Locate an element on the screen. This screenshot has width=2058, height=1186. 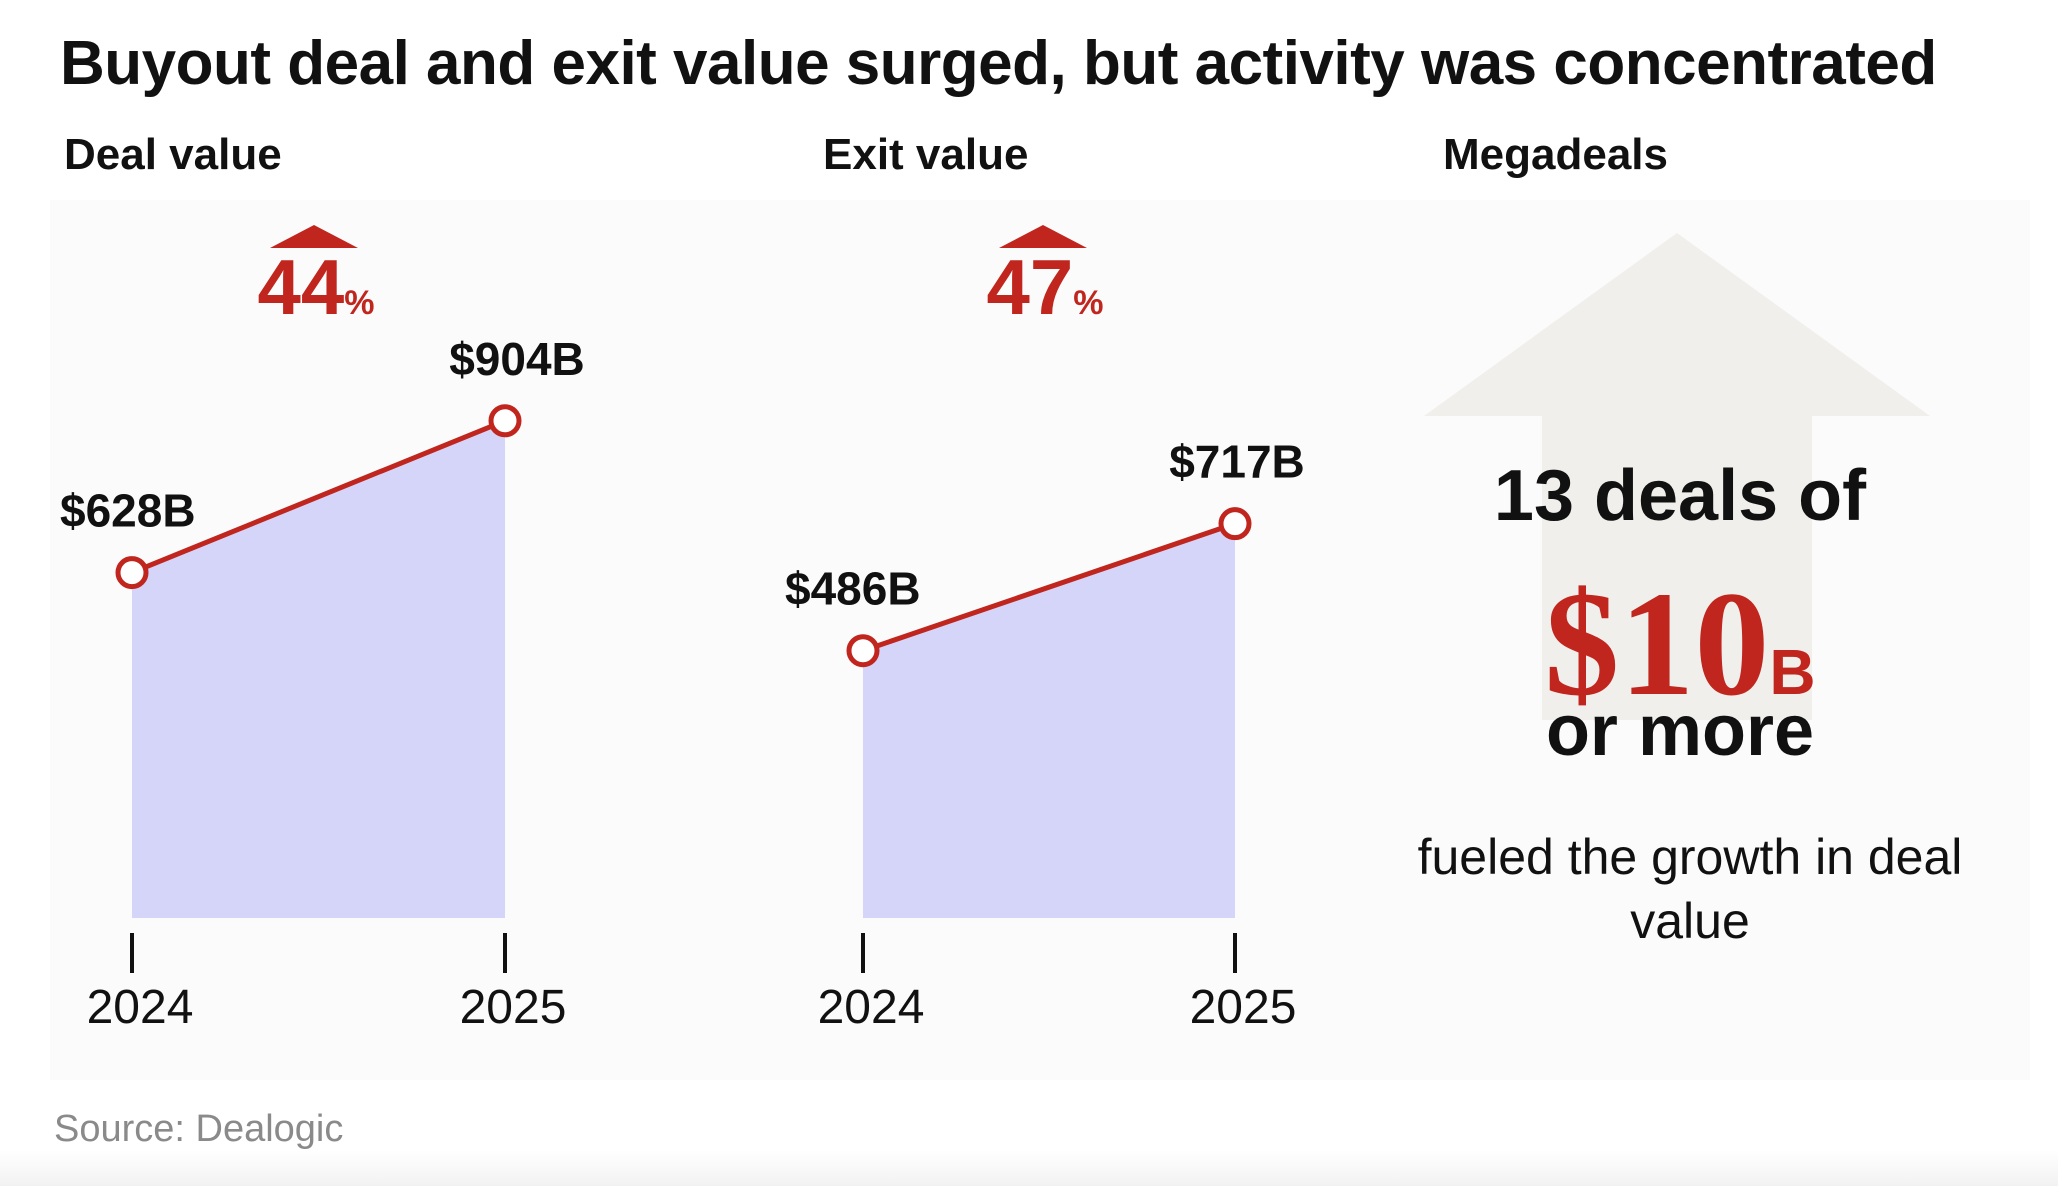
exit-change-arrow-icon is located at coordinates (1043, 236).